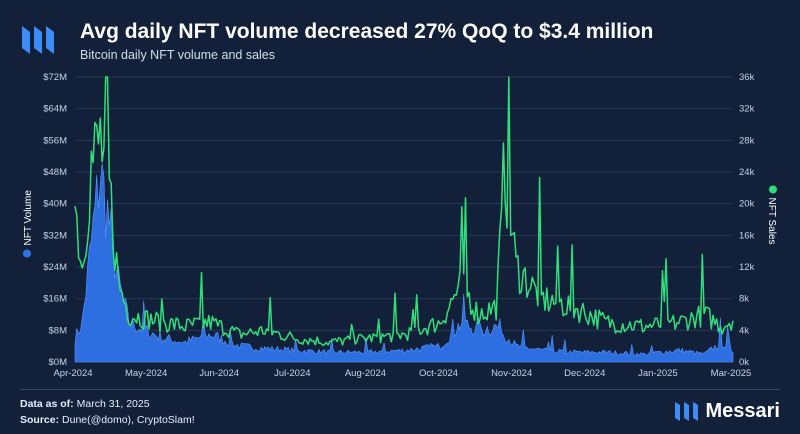  What do you see at coordinates (55, 140) in the screenshot?
I see `y-left-tick-label: $56M` at bounding box center [55, 140].